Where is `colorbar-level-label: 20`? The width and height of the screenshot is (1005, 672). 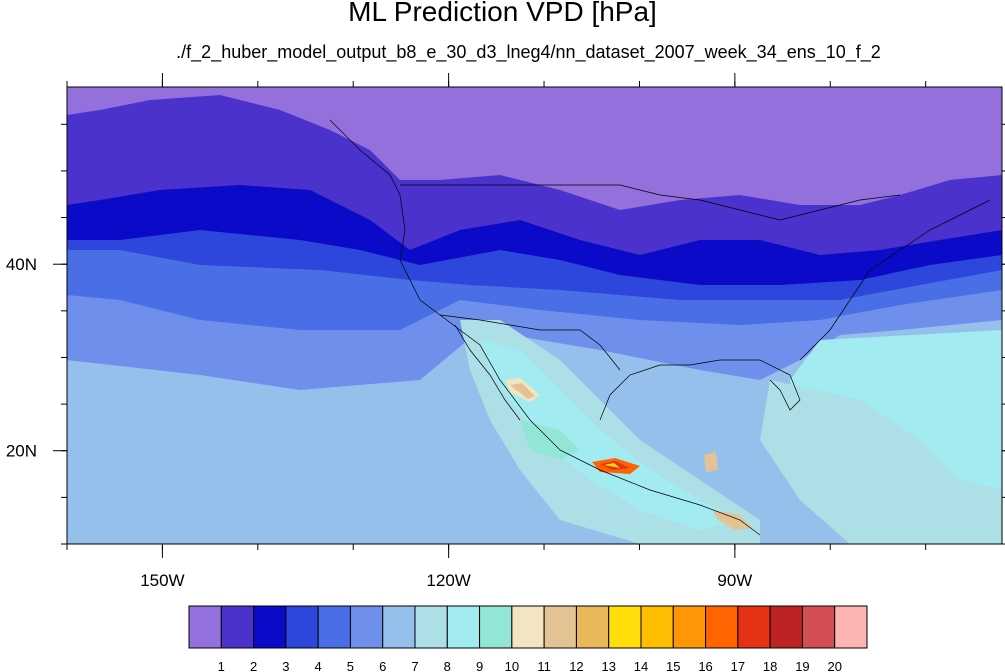
colorbar-level-label: 20 is located at coordinates (834, 665).